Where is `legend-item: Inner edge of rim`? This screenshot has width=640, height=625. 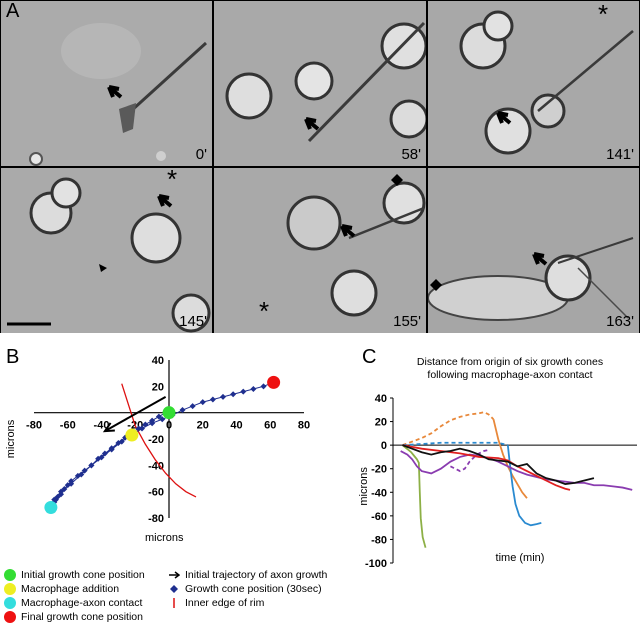
legend-item: Inner edge of rim is located at coordinates (216, 603).